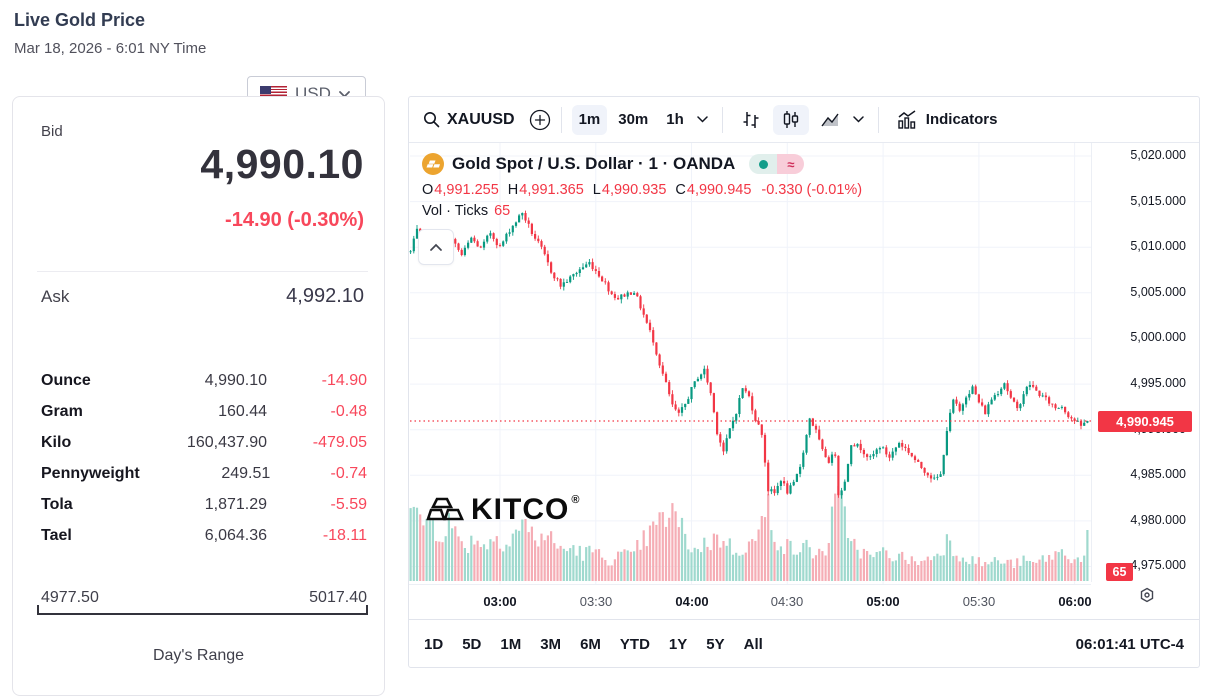  Describe the element at coordinates (1147, 595) in the screenshot. I see `price-scale-settings-icon` at that location.